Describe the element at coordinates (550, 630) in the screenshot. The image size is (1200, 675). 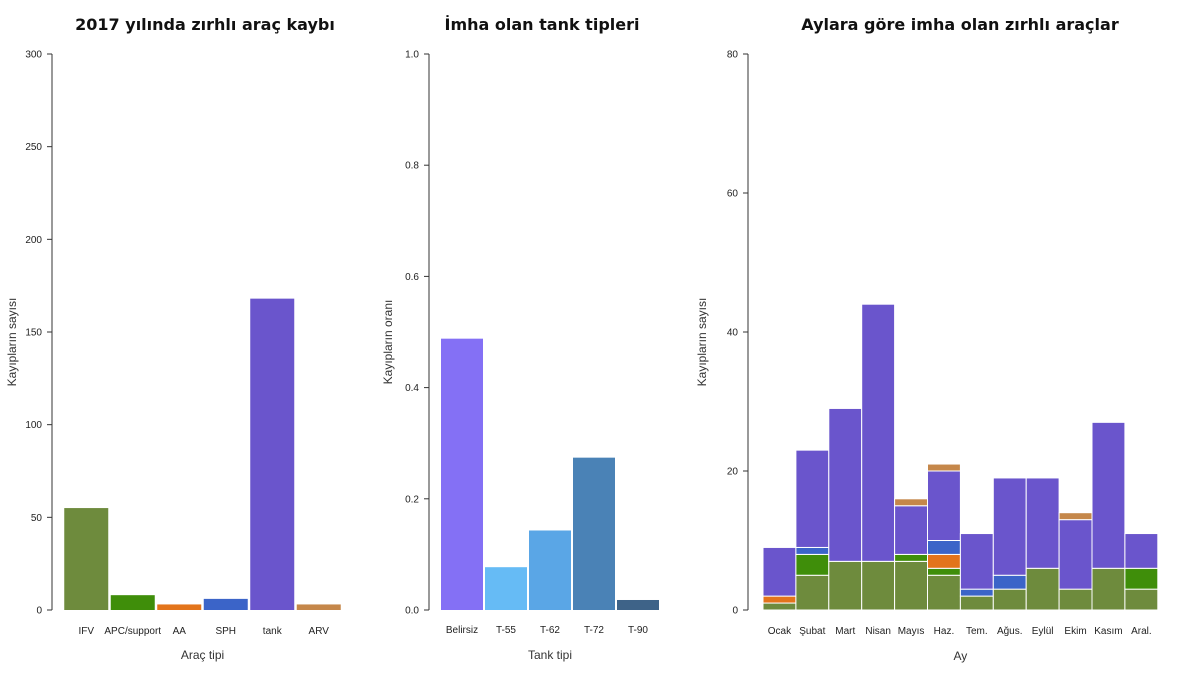
I see `x-tick-label: T-62` at that location.